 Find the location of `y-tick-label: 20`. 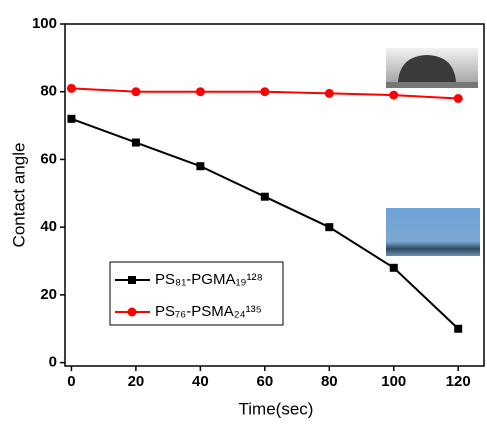

y-tick-label: 20 is located at coordinates (48, 294).